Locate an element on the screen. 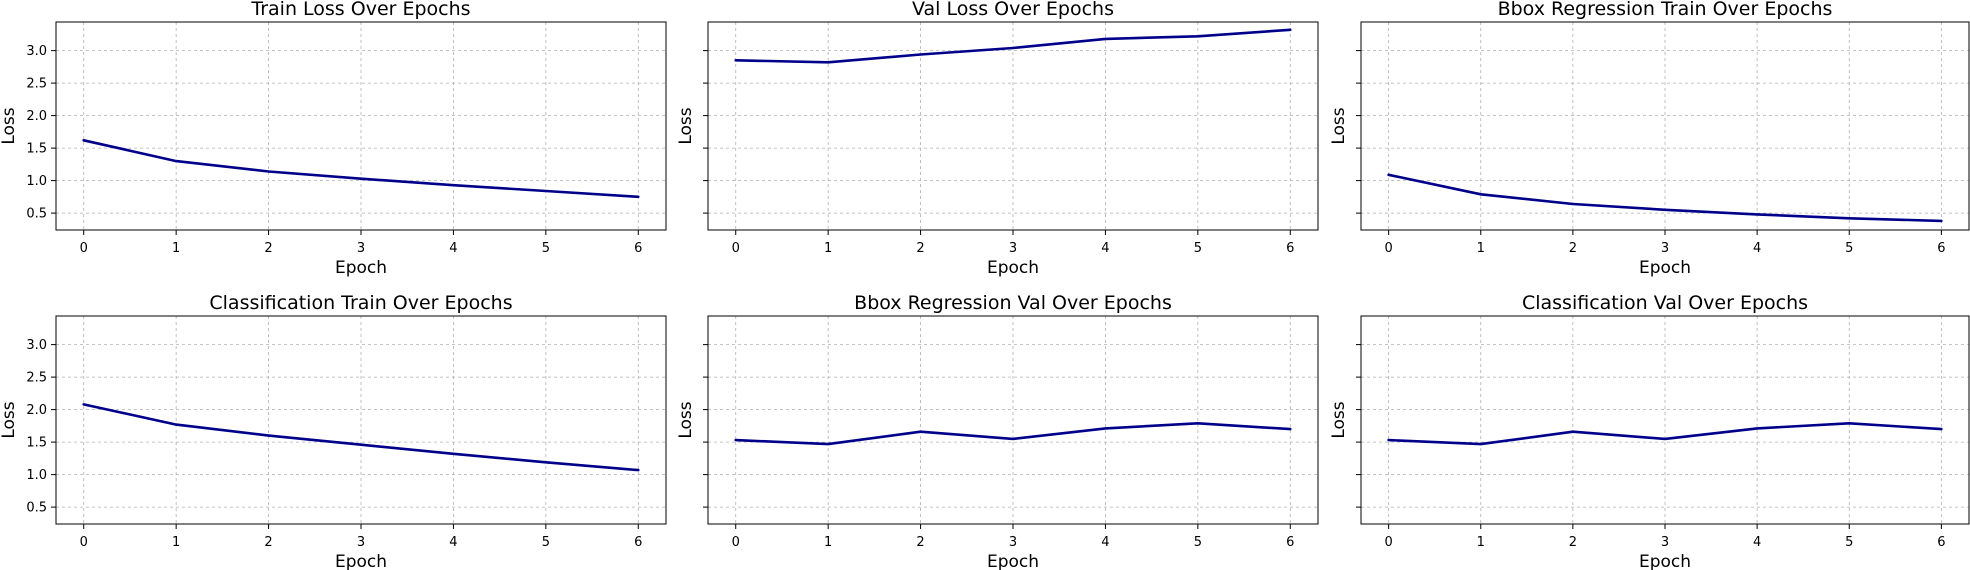 This screenshot has width=1970, height=570. chart-title: Train Loss Over Epochs is located at coordinates (360, 10).